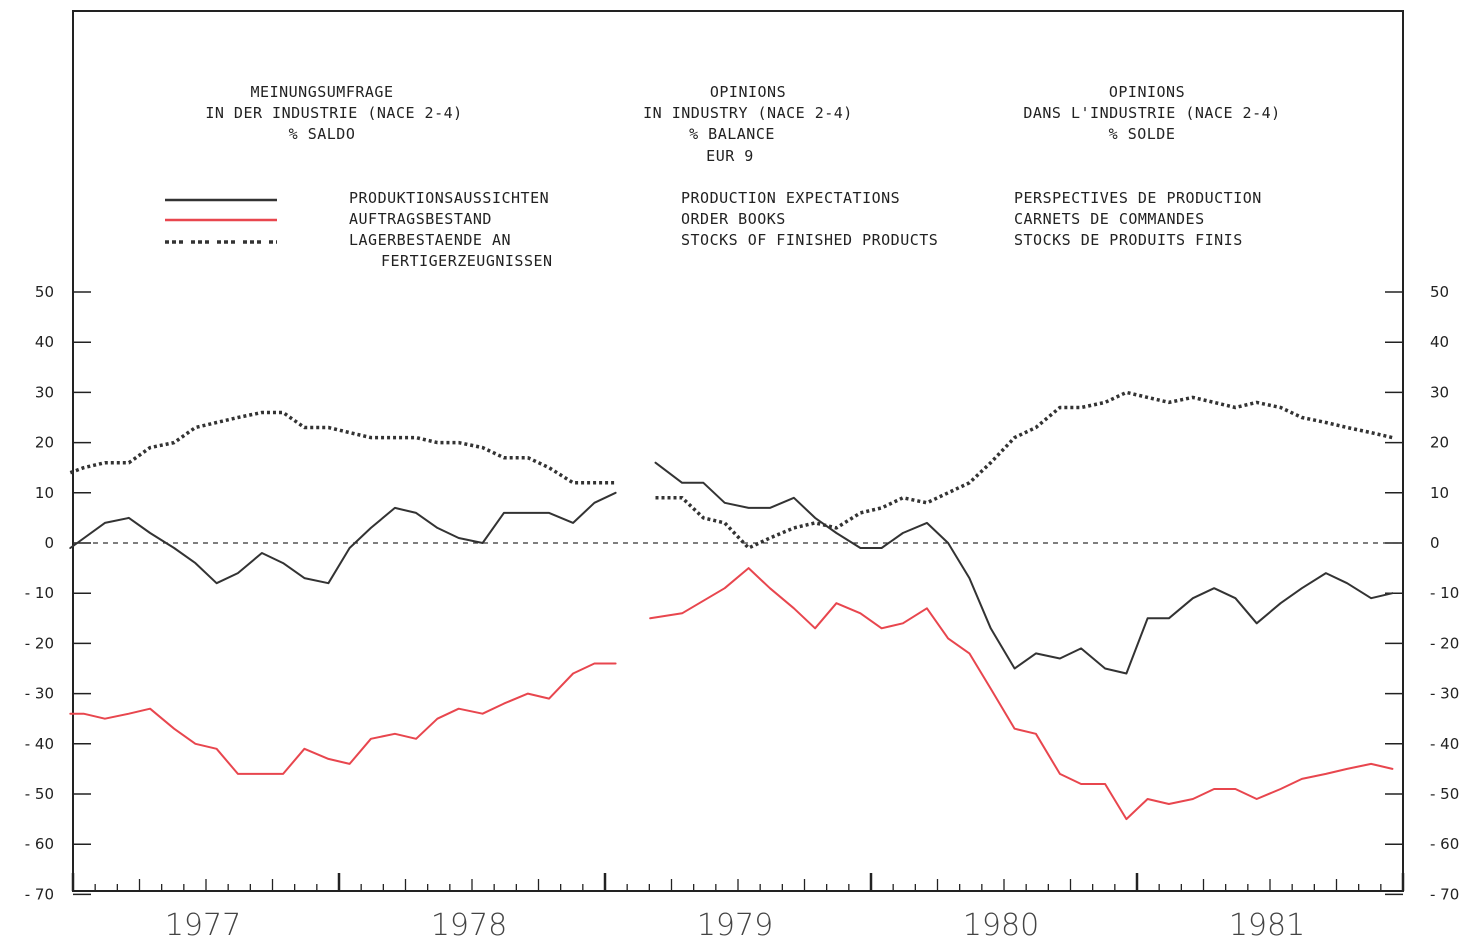 Image resolution: width=1475 pixels, height=946 pixels. I want to click on y-tick-label-left: 50, so click(44, 292).